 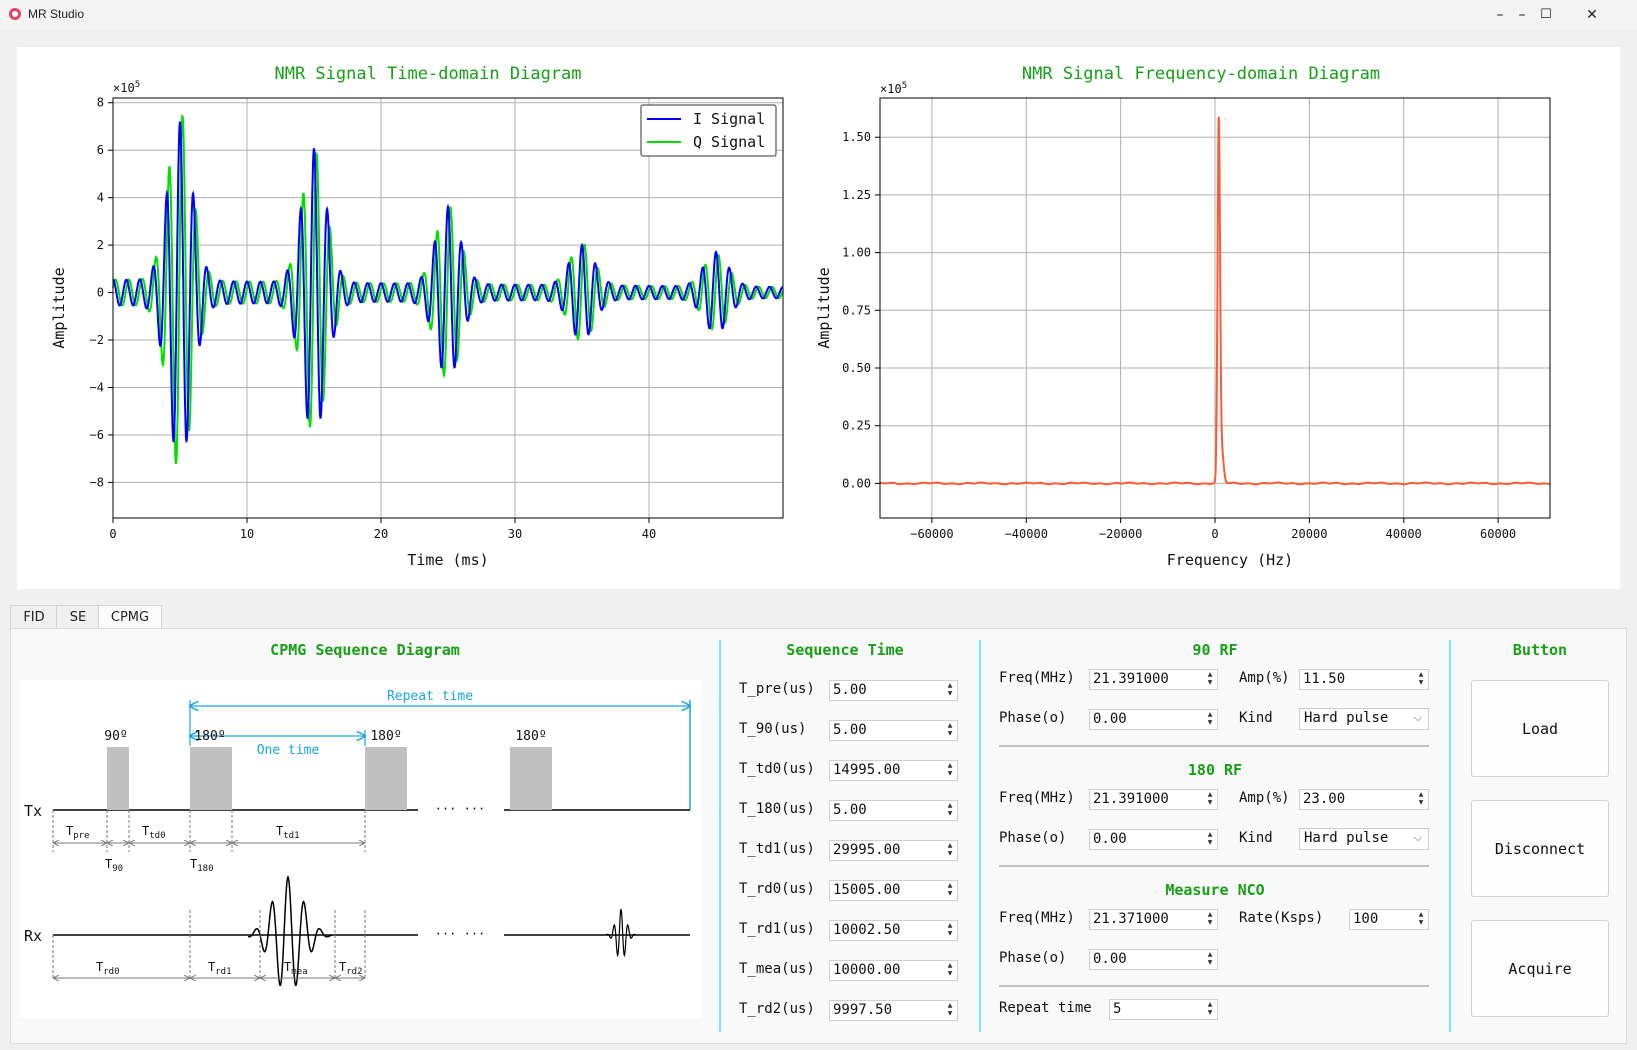 I want to click on load-button: Load, so click(x=1540, y=728).